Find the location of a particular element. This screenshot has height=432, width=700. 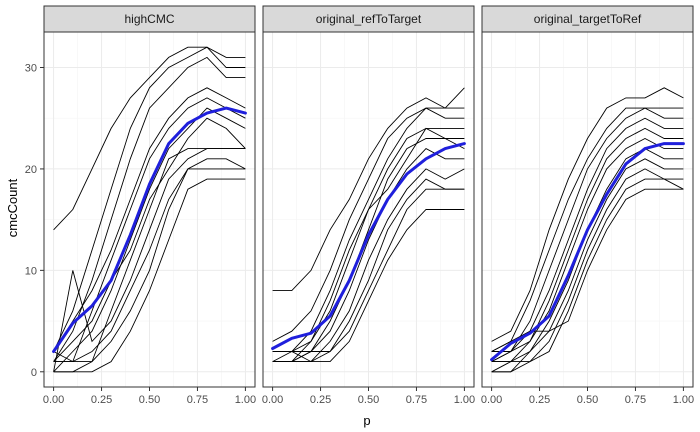

facet-strip-label: original_targetToRef is located at coordinates (588, 19).